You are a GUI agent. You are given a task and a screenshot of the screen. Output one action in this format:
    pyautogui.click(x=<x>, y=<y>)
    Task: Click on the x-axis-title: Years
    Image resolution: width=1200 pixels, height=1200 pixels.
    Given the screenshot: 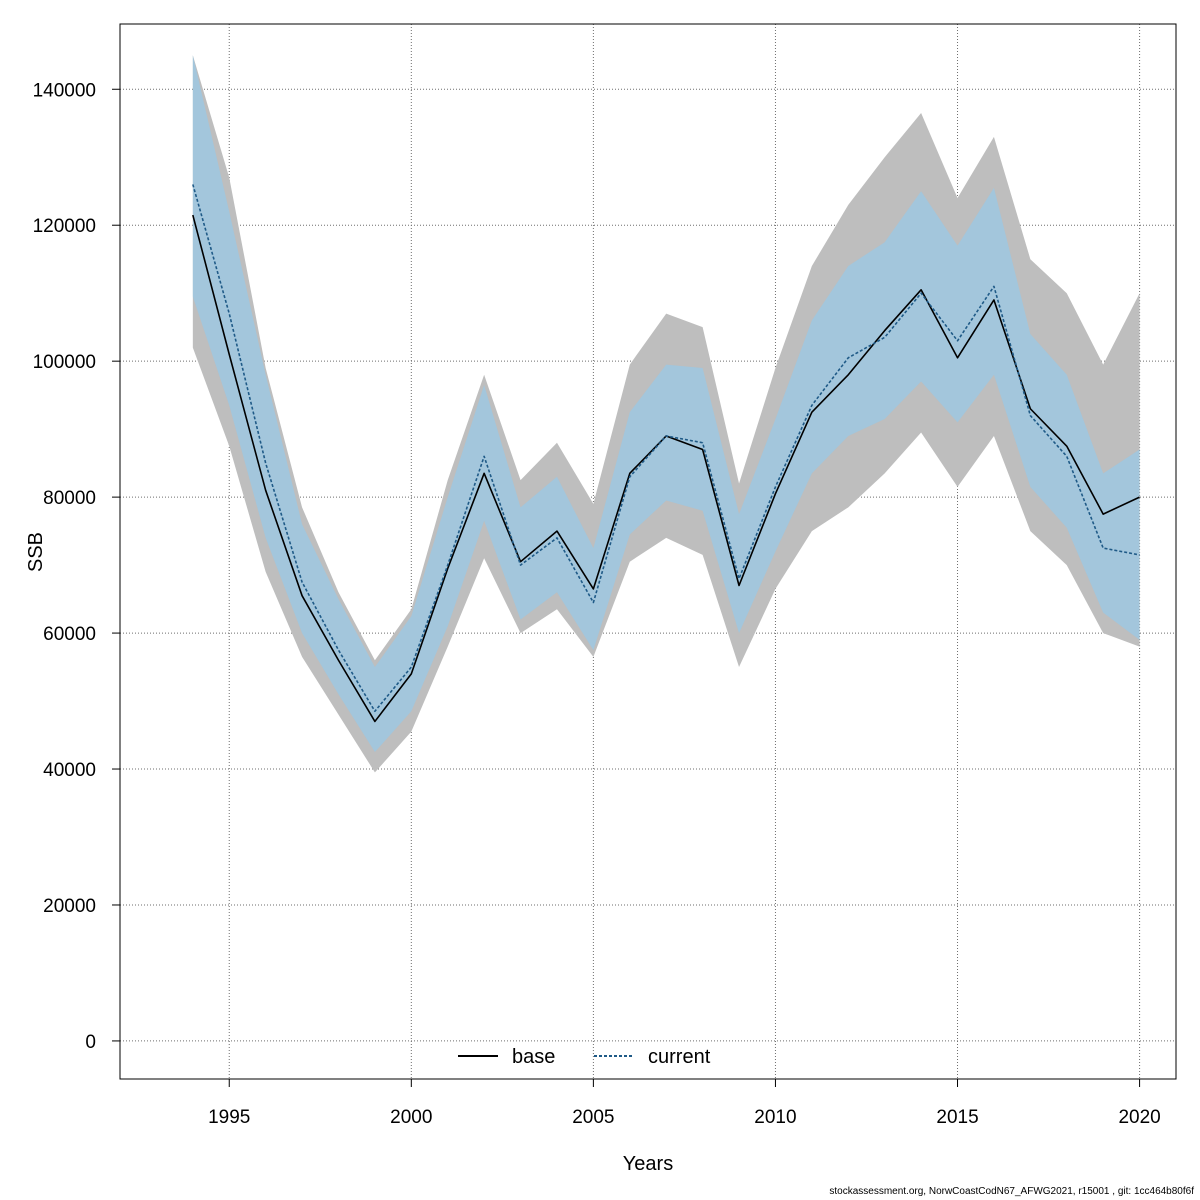 What is the action you would take?
    pyautogui.click(x=648, y=1164)
    